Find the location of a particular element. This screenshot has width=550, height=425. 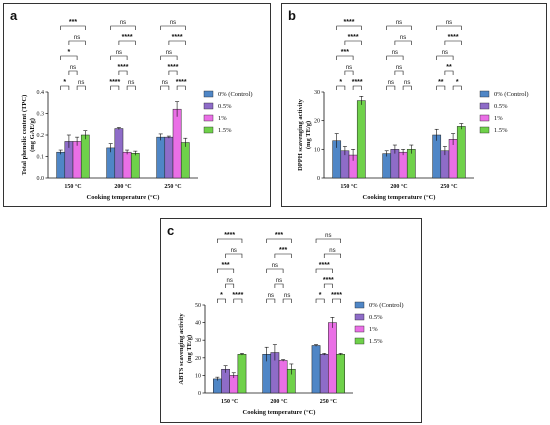

y-axis-label: Total phenolic content (TPC)(mg GAE/g) is located at coordinates (28, 135).